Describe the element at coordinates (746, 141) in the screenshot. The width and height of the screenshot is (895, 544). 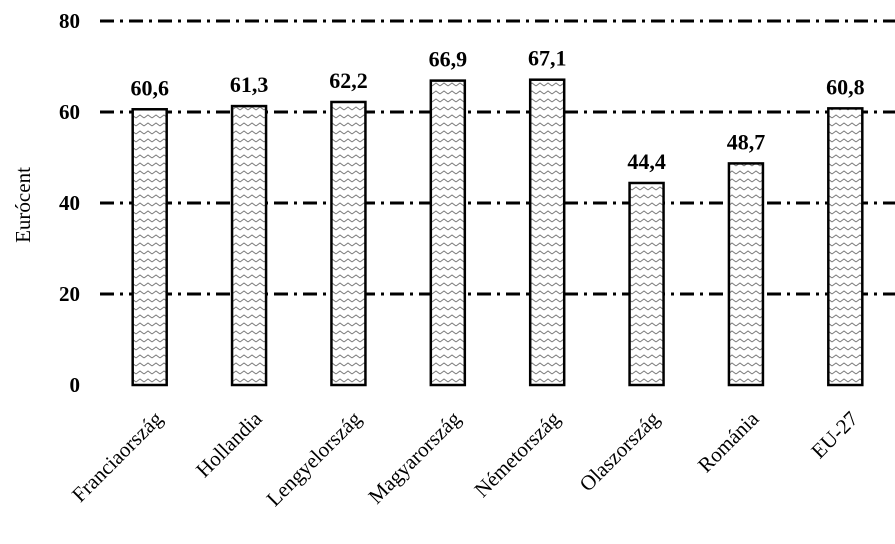
I see `data-label-6: 48,7` at that location.